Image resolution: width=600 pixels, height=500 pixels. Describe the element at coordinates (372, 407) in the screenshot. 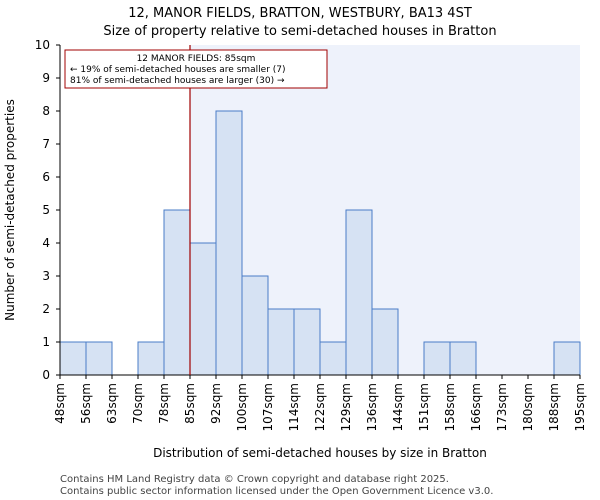

I see `x-tick-label-136sqm: 136sqm` at that location.